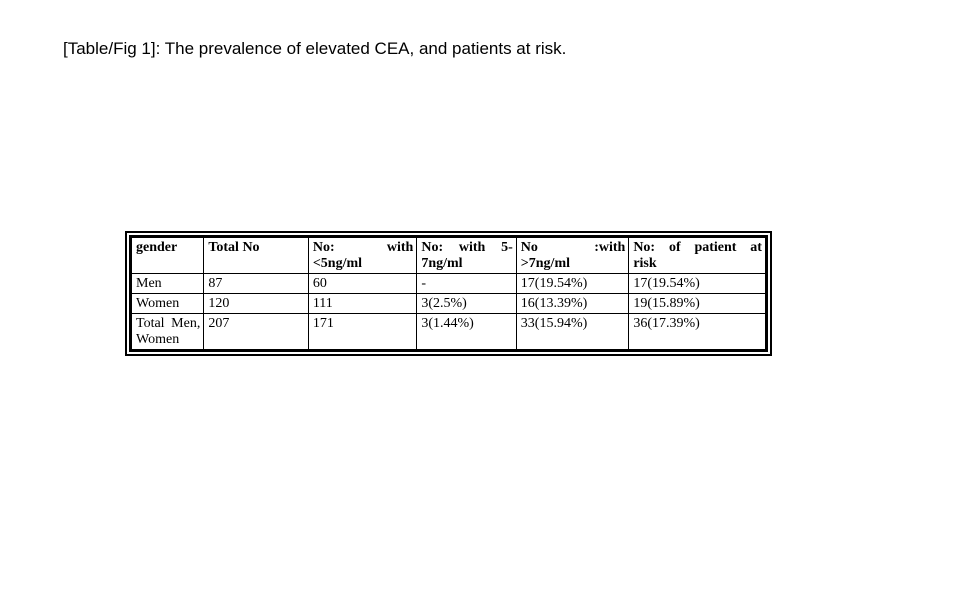 The height and width of the screenshot is (608, 957). I want to click on cell-at-risk: 19(15.89%), so click(697, 303).